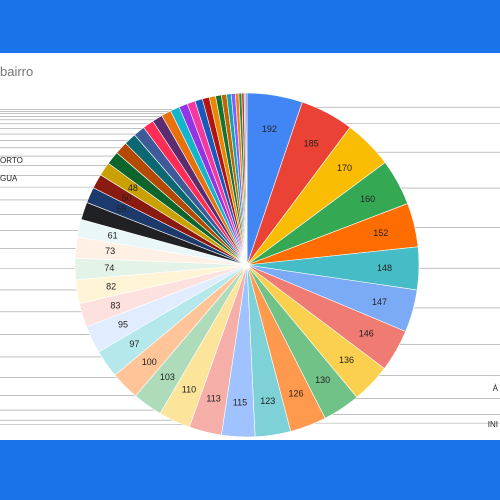 The image size is (500, 500). I want to click on pie-slice, so click(246, 179).